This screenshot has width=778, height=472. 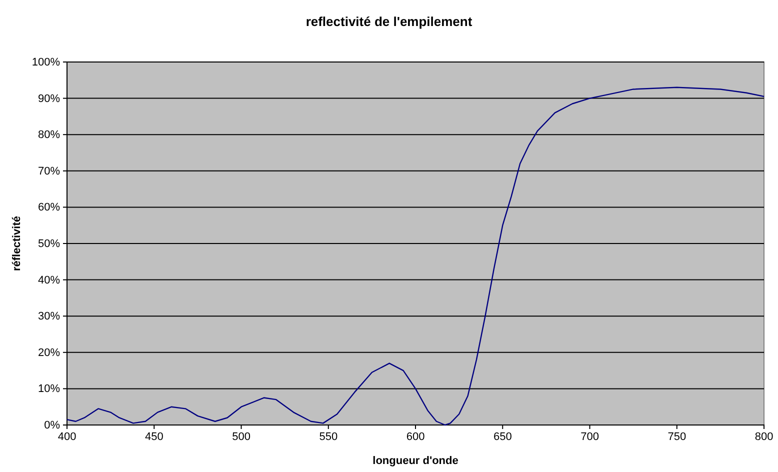 What do you see at coordinates (49, 280) in the screenshot?
I see `y-tick-label: 40%` at bounding box center [49, 280].